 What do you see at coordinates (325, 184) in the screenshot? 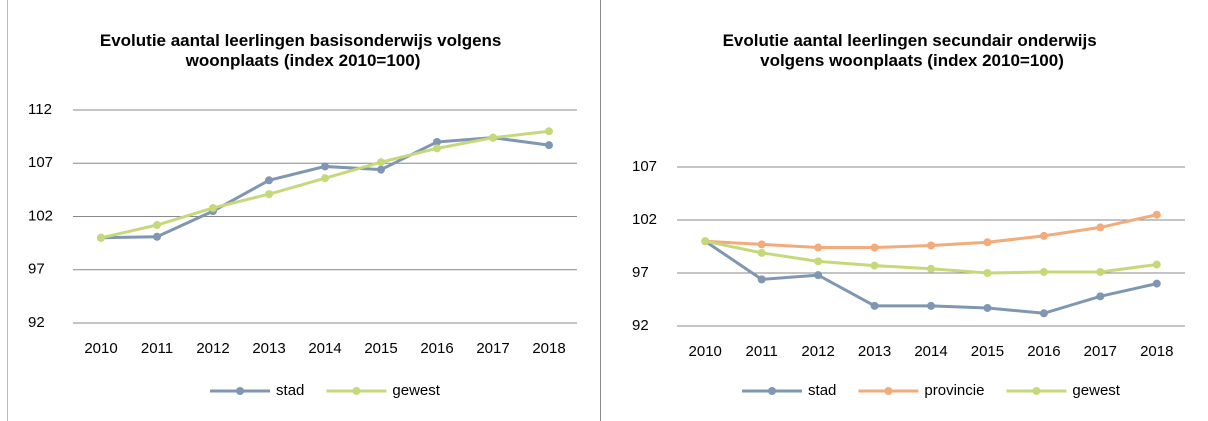
I see `series-line` at bounding box center [325, 184].